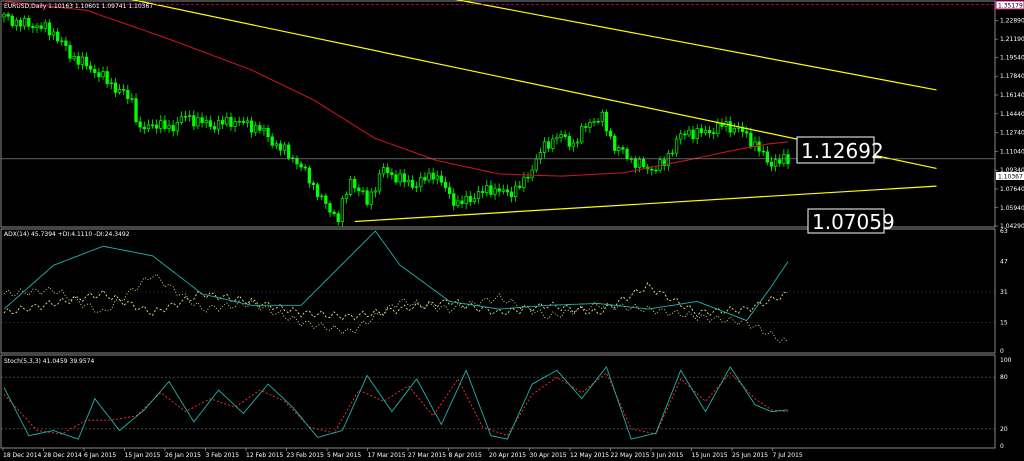 This screenshot has height=461, width=1024. Describe the element at coordinates (1012, 39) in the screenshot. I see `price-axis-label: 1.21190` at that location.